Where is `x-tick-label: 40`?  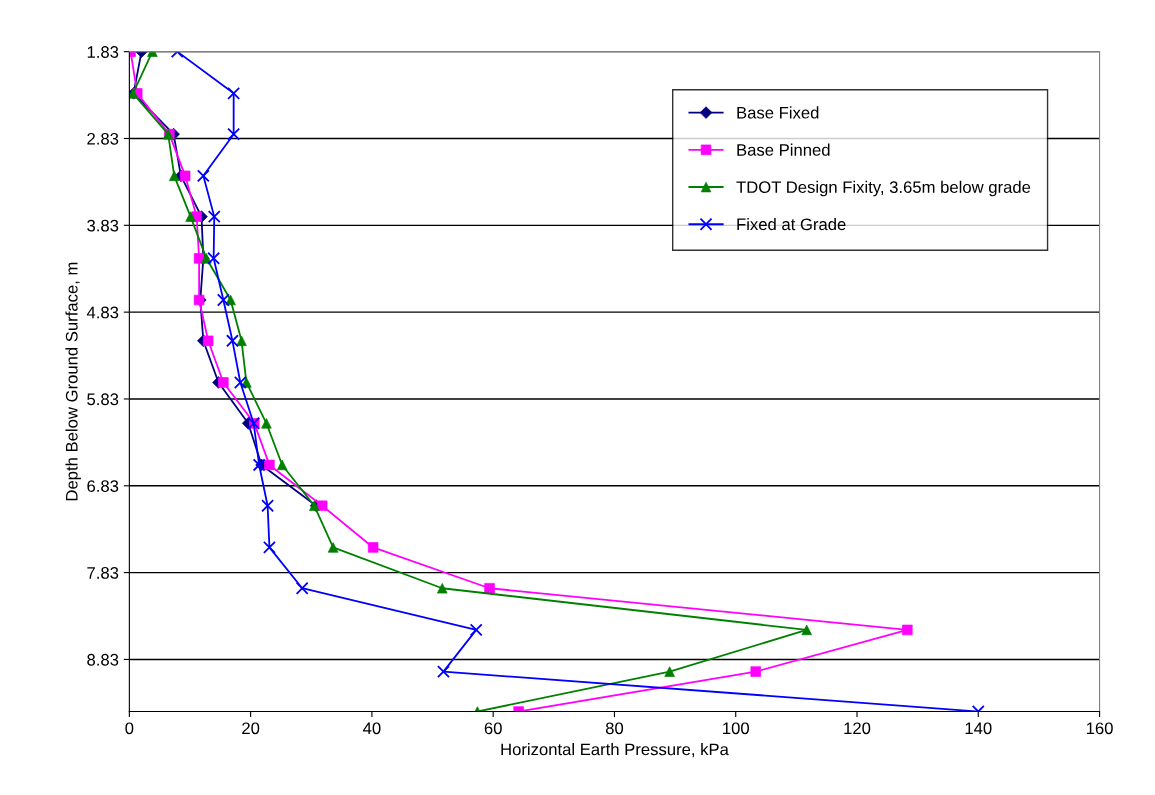
x-tick-label: 40 is located at coordinates (372, 728).